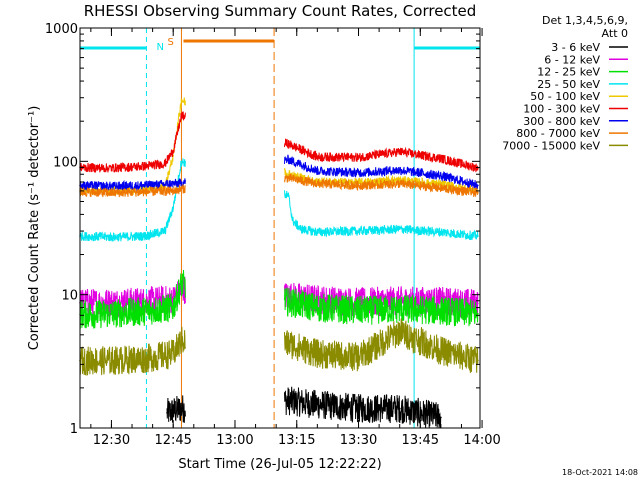 The width and height of the screenshot is (640, 480). I want to click on y-axis-label: Corrected Count Rate (s⁻¹ detector⁻¹), so click(34, 228).